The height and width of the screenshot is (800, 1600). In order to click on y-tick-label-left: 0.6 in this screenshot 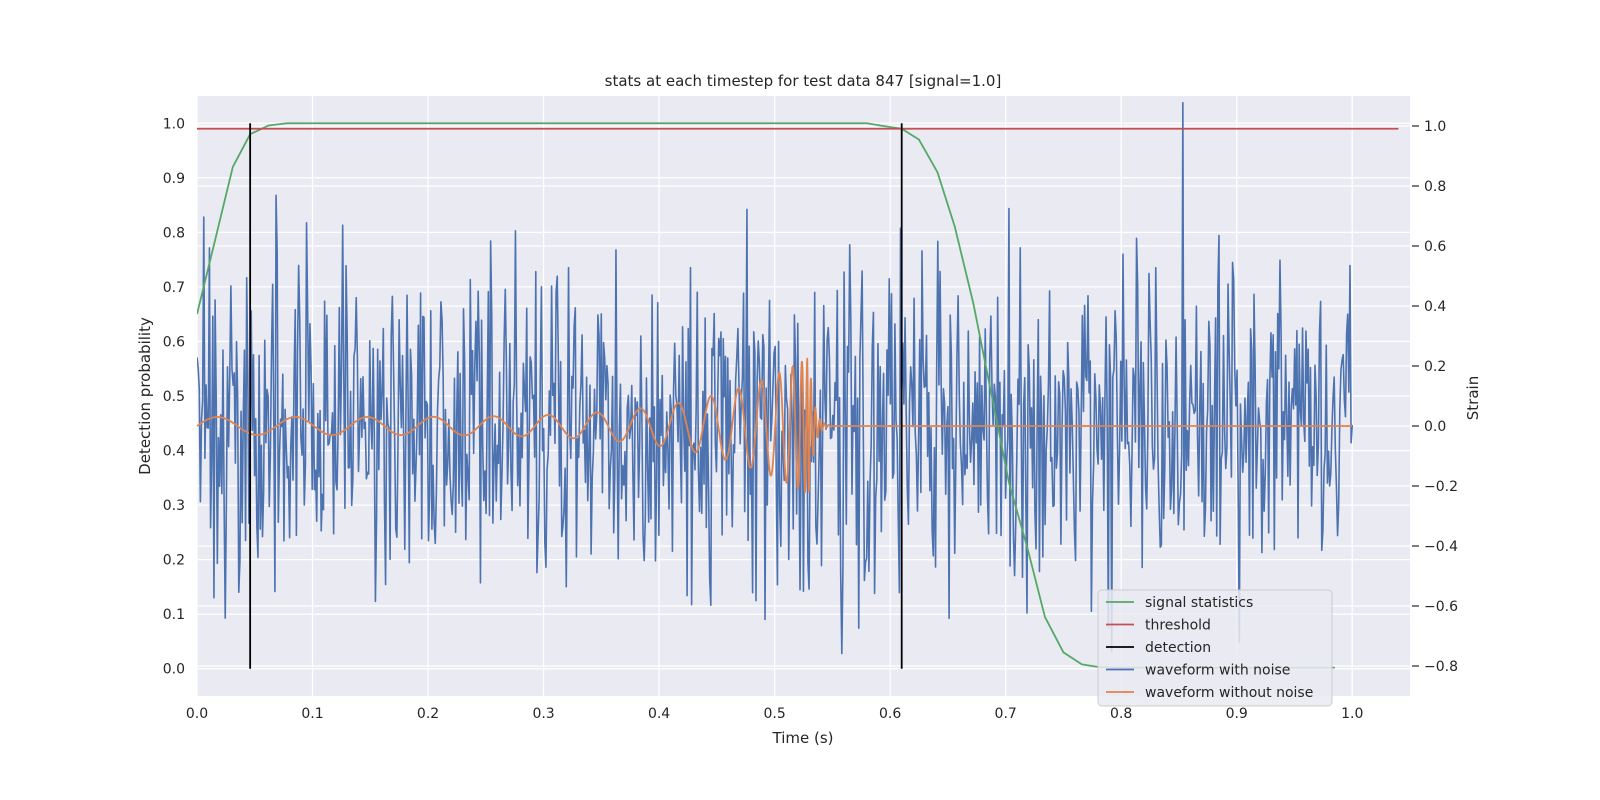, I will do `click(174, 342)`.